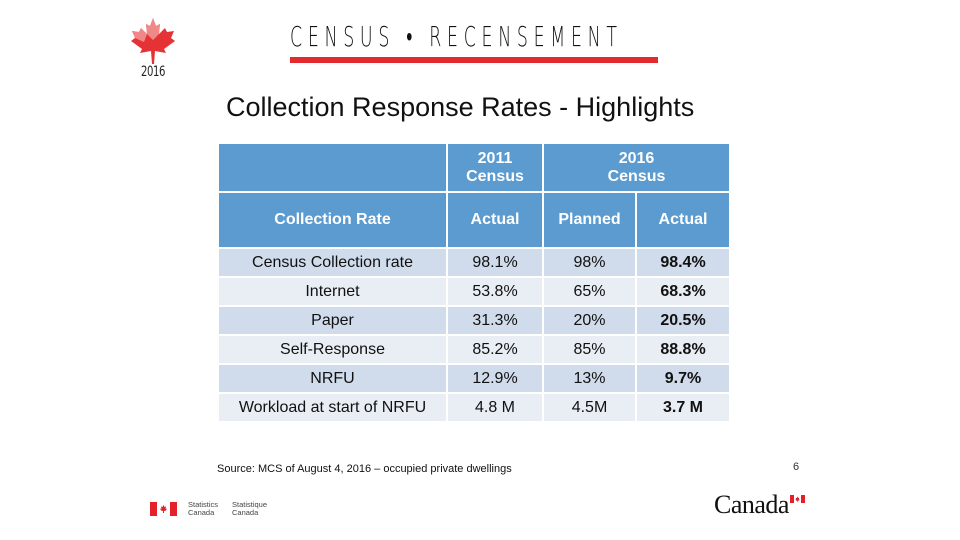 Image resolution: width=960 pixels, height=540 pixels. What do you see at coordinates (153, 72) in the screenshot?
I see `logo-year: 2016` at bounding box center [153, 72].